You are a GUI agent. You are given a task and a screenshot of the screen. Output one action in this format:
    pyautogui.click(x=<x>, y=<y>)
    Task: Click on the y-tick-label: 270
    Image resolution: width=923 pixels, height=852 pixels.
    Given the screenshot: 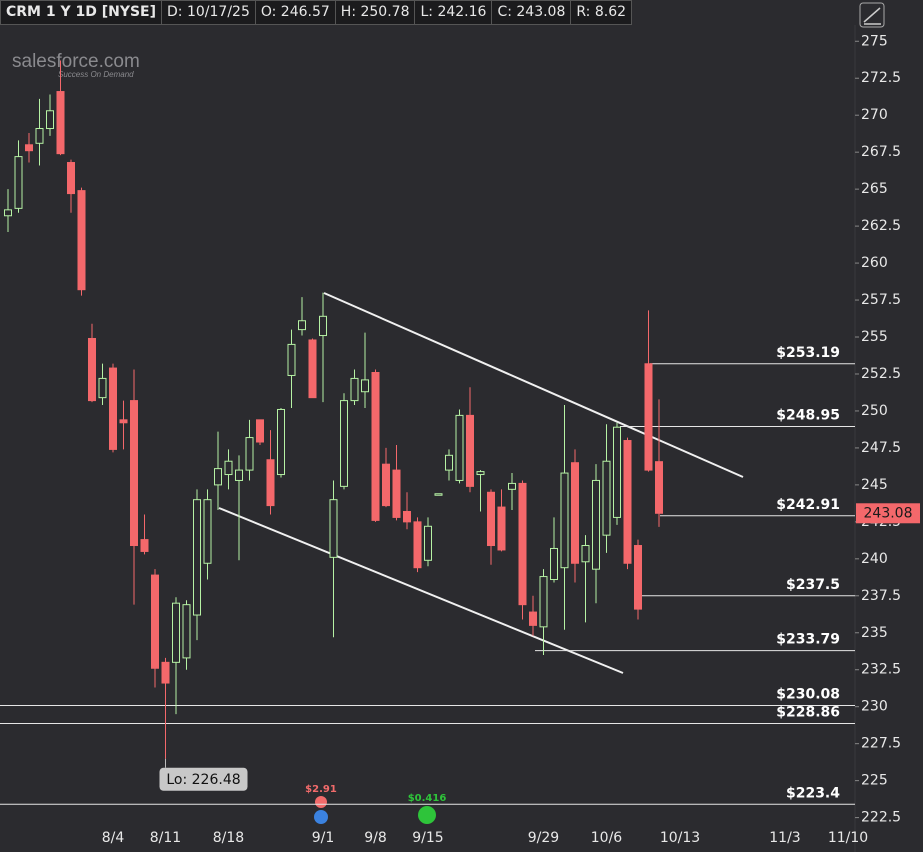 What is the action you would take?
    pyautogui.click(x=874, y=115)
    